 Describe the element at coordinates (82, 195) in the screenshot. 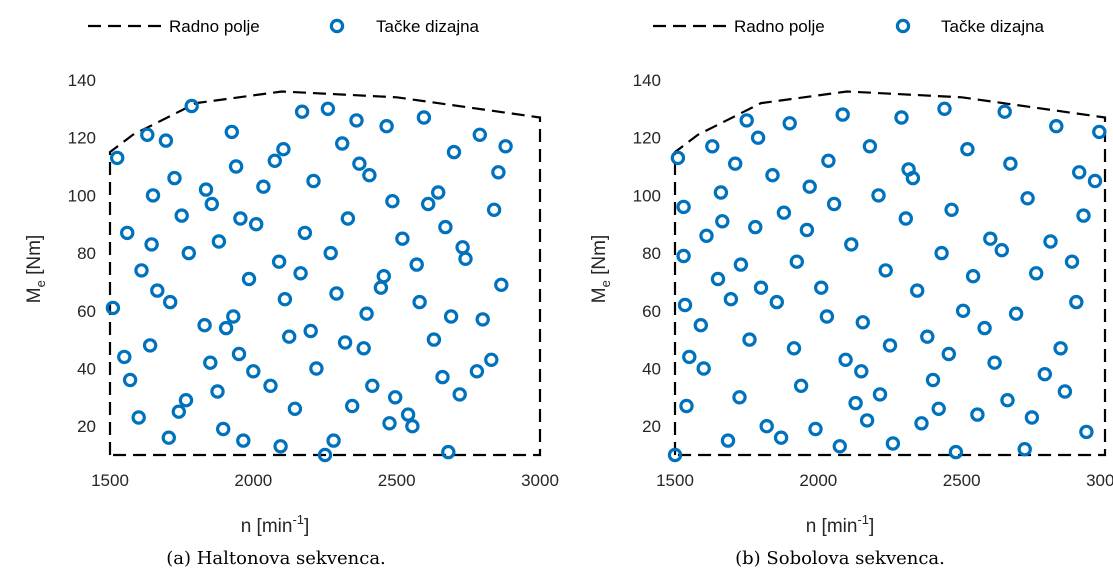

I see `y-tick-label: 100` at that location.